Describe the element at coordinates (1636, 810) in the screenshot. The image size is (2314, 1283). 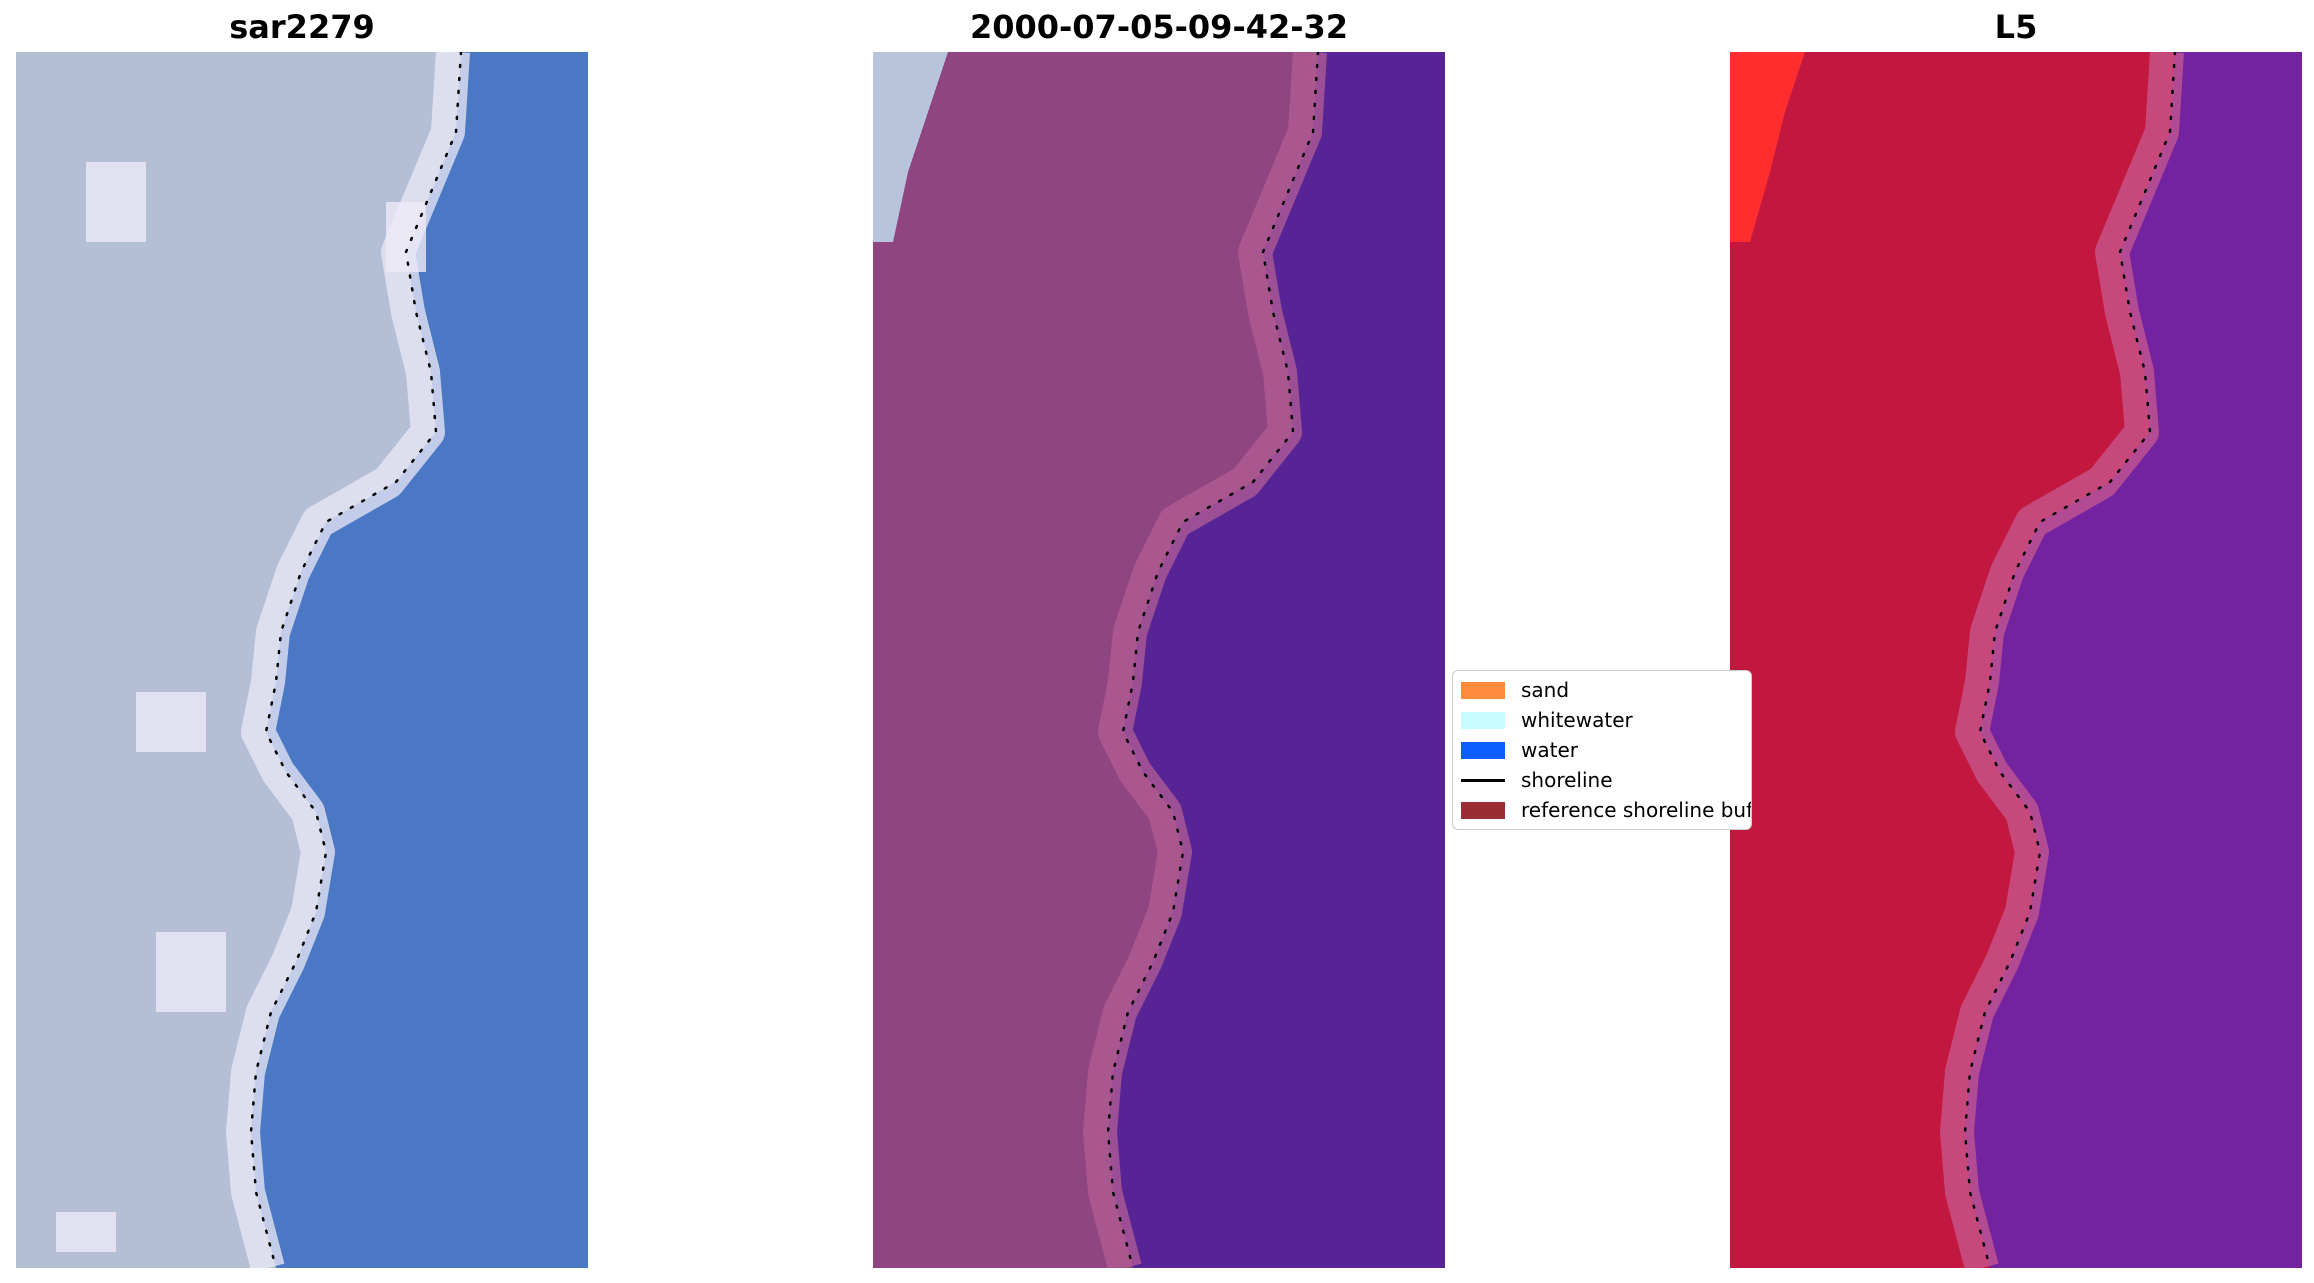
I see `legend-label-reference-buffer: reference shoreline buffer` at that location.